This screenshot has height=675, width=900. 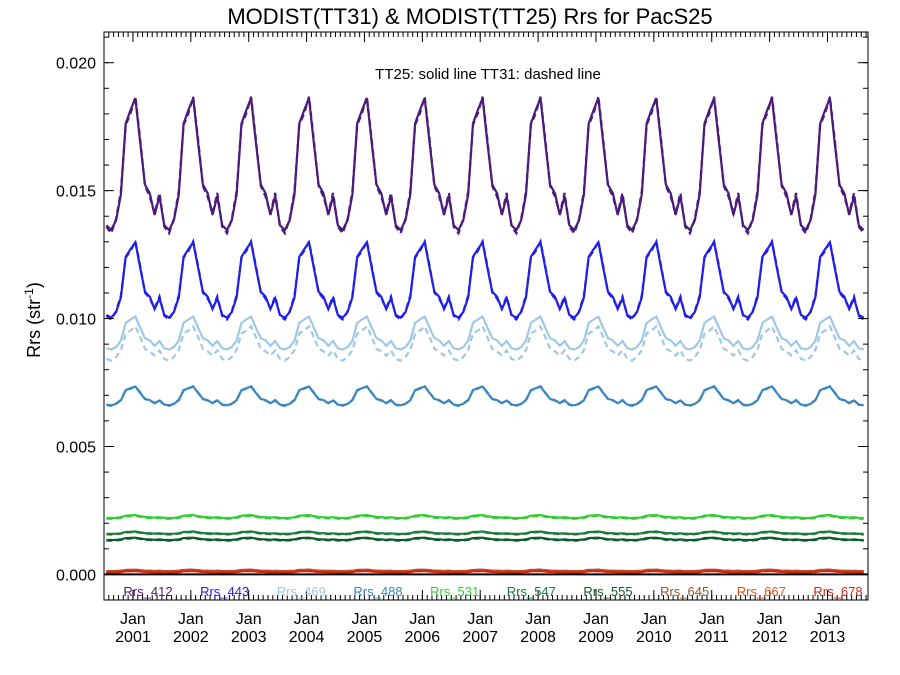 What do you see at coordinates (191, 637) in the screenshot?
I see `x-tick-year: 2002` at bounding box center [191, 637].